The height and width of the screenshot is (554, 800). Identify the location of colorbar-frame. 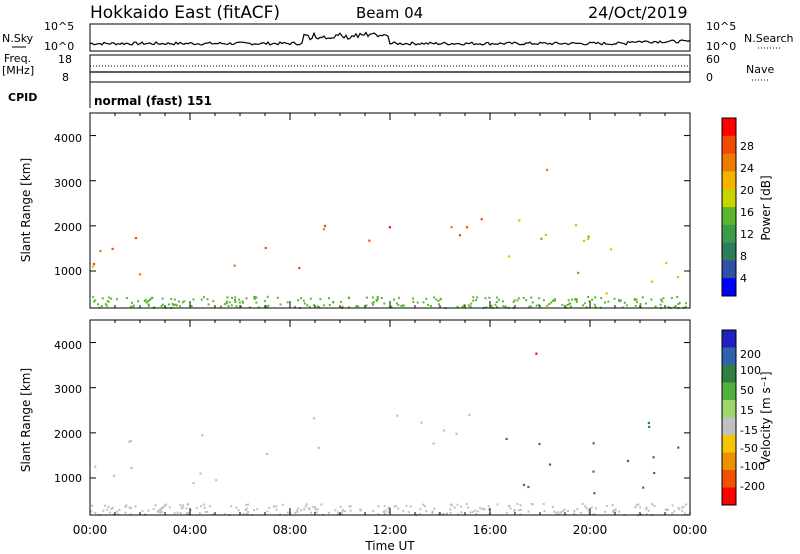
(729, 207).